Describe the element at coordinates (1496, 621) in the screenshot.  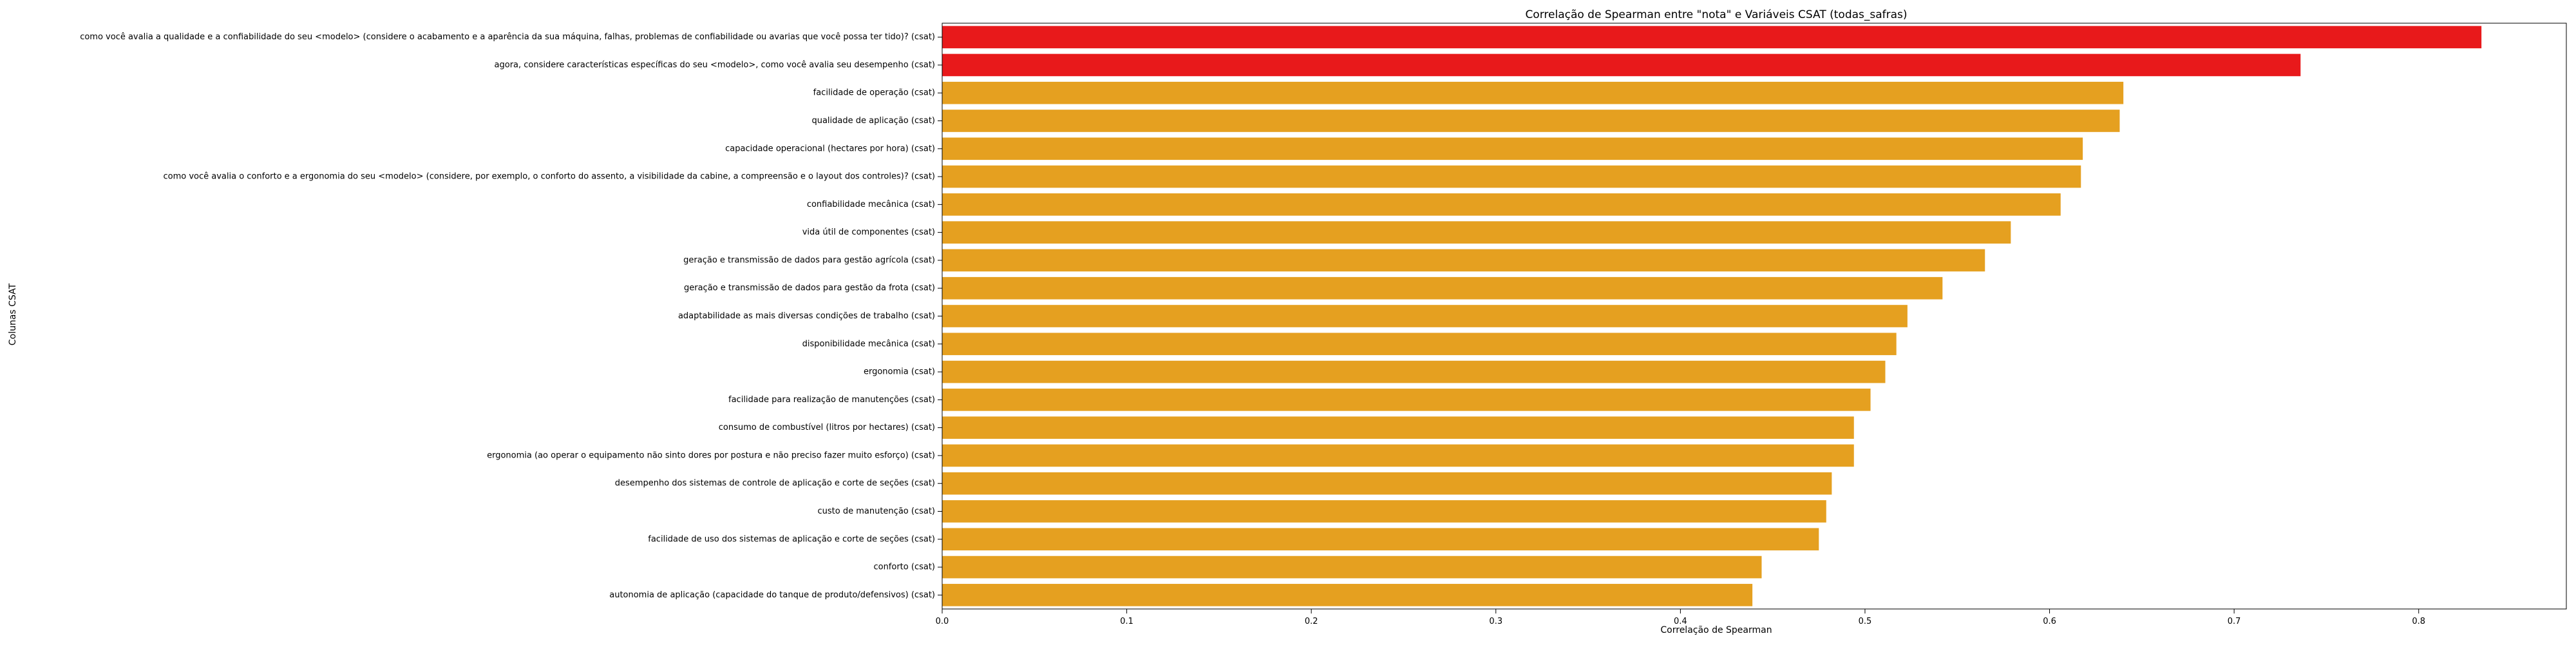
I see `x-tick-label: 0.3` at that location.